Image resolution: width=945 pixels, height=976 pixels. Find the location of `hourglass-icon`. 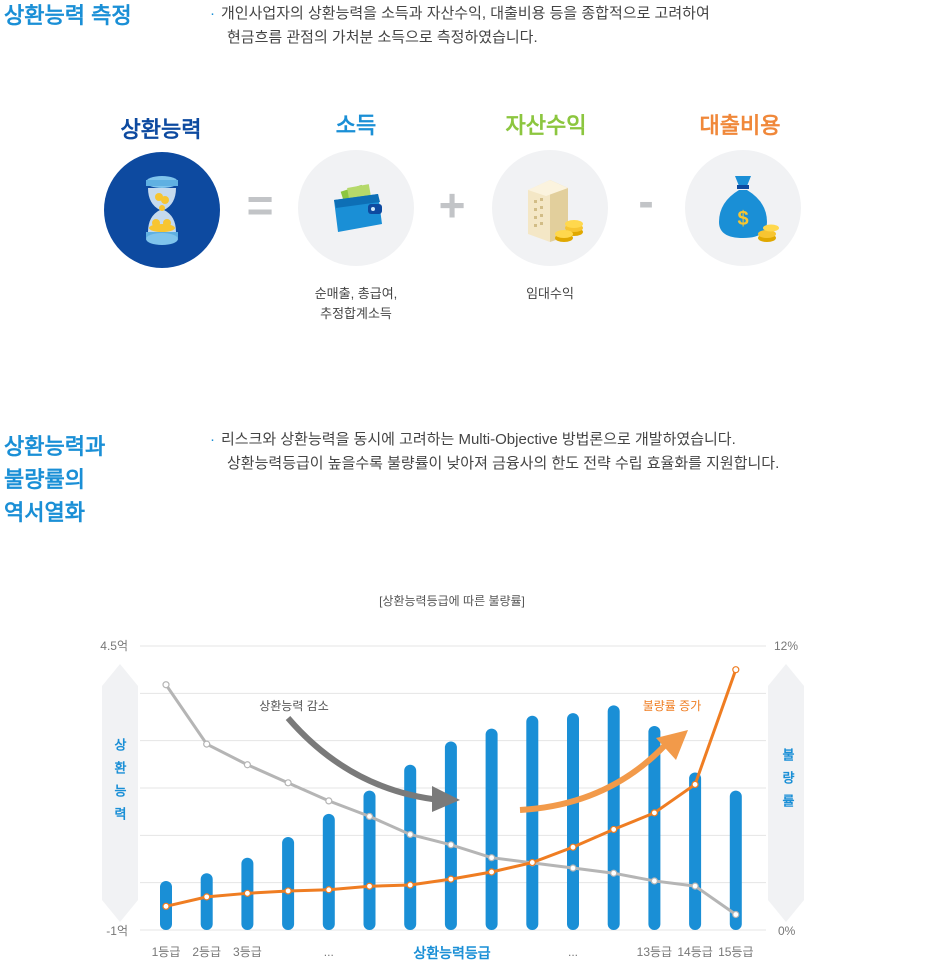

hourglass-icon is located at coordinates (162, 210).